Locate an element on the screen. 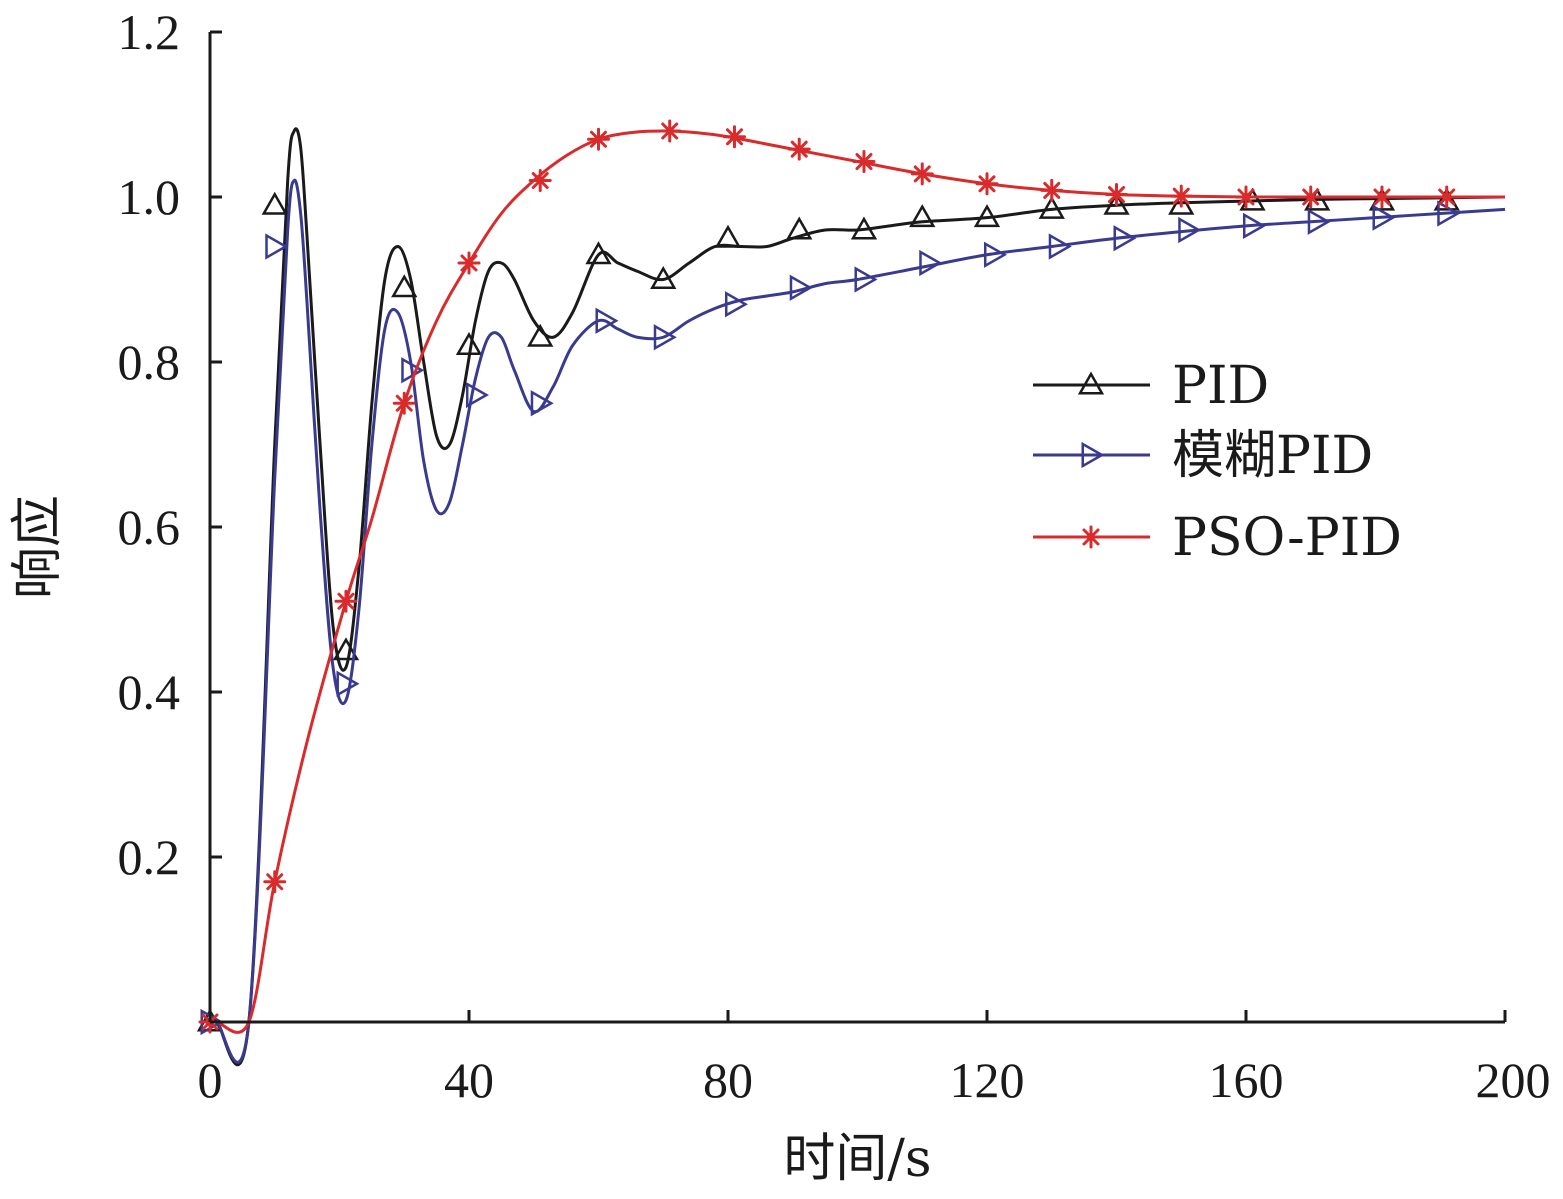 Image resolution: width=1563 pixels, height=1199 pixels. y-axis-title: 响应 is located at coordinates (38, 547).